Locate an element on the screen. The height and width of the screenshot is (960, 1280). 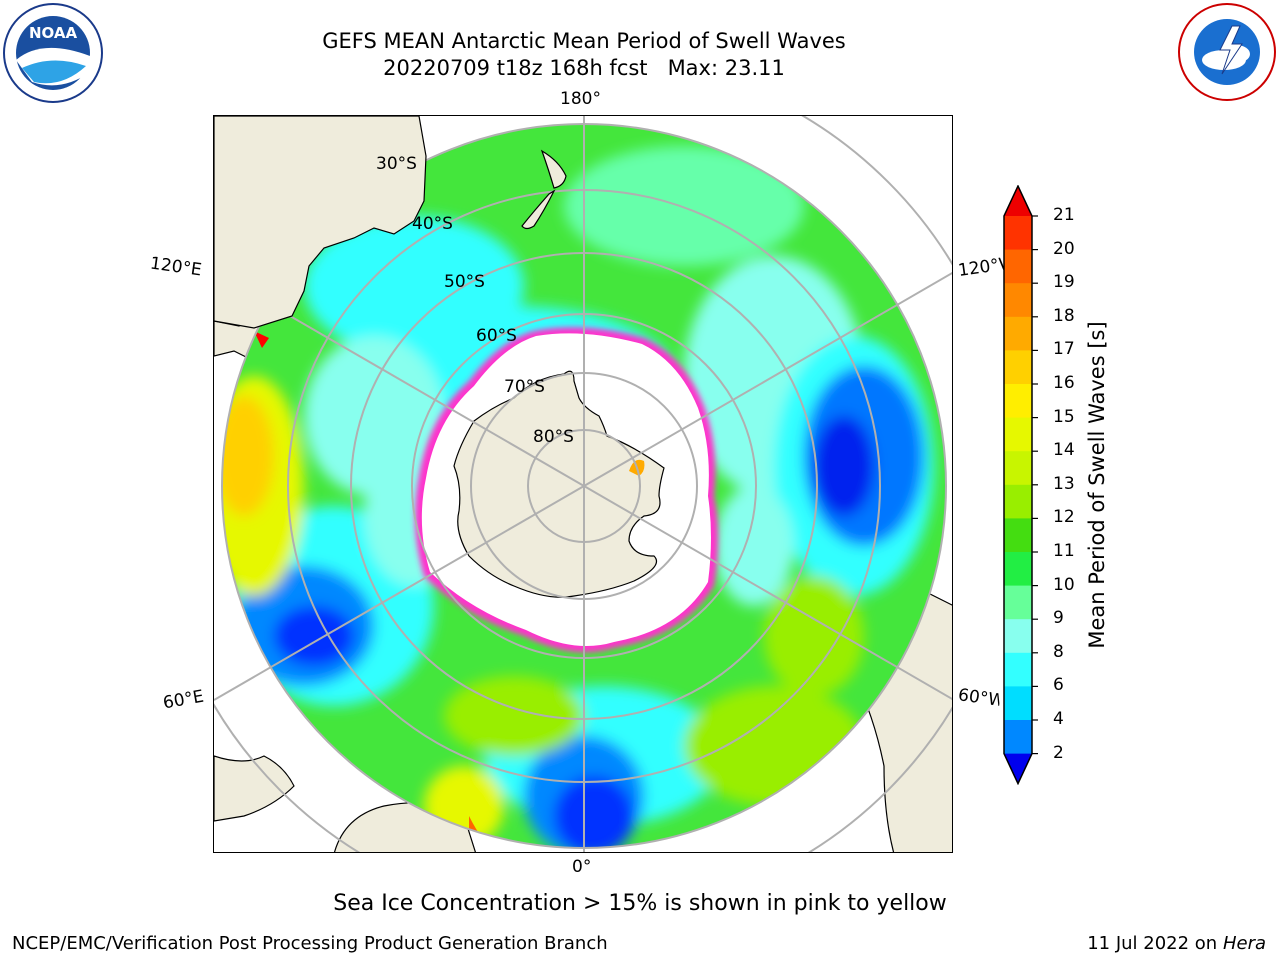
colorbar-tick-label: 9 is located at coordinates (1058, 618).